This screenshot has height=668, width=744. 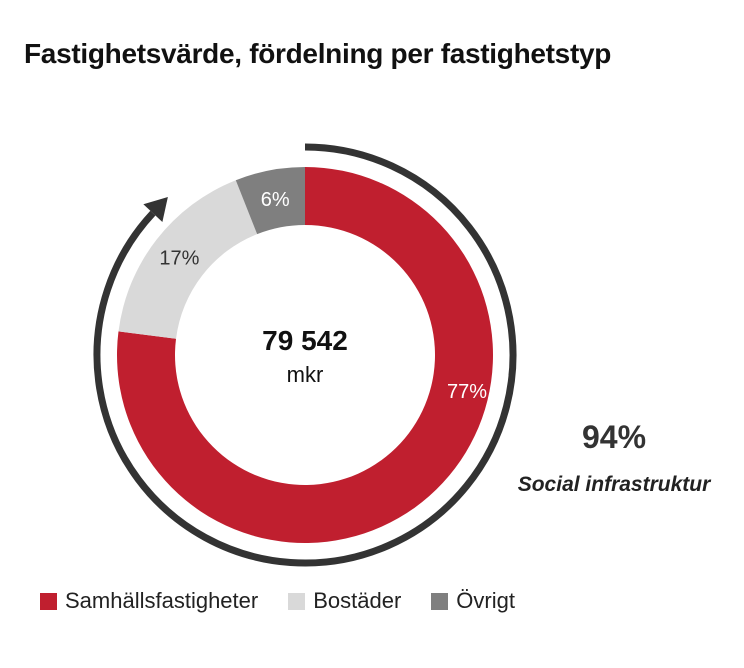 I want to click on legend-item-övrigt: Övrigt, so click(x=473, y=601).